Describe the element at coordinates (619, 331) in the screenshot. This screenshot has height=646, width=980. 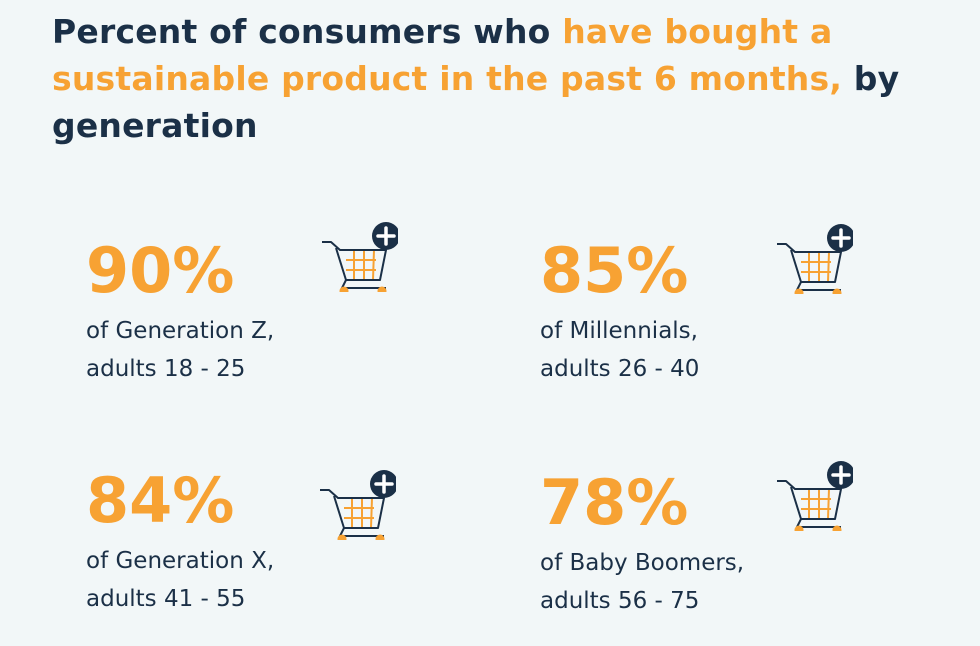
I see `stat-label: of Millennials,` at that location.